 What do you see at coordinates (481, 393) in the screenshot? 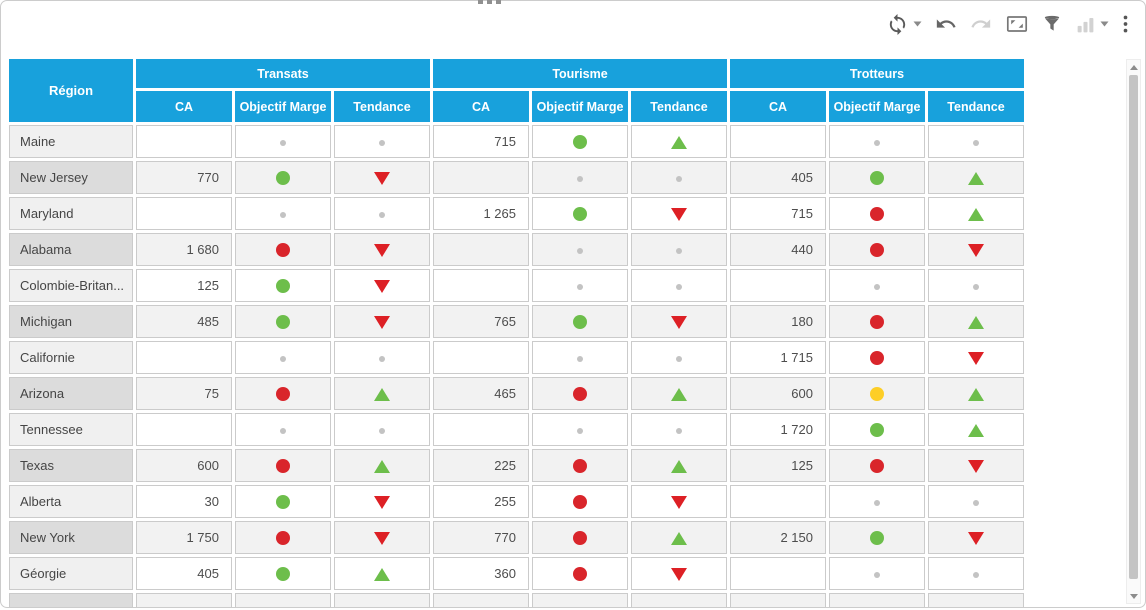
I see `ca-value-cell: 465` at bounding box center [481, 393].